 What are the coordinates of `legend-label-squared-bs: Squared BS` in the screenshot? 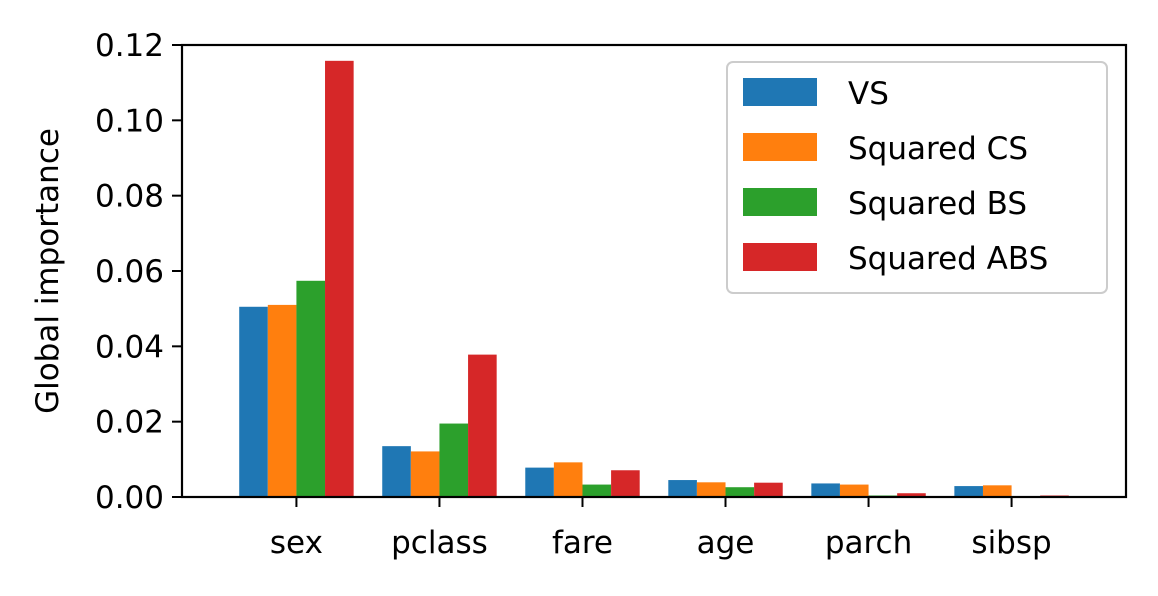 It's located at (937, 204).